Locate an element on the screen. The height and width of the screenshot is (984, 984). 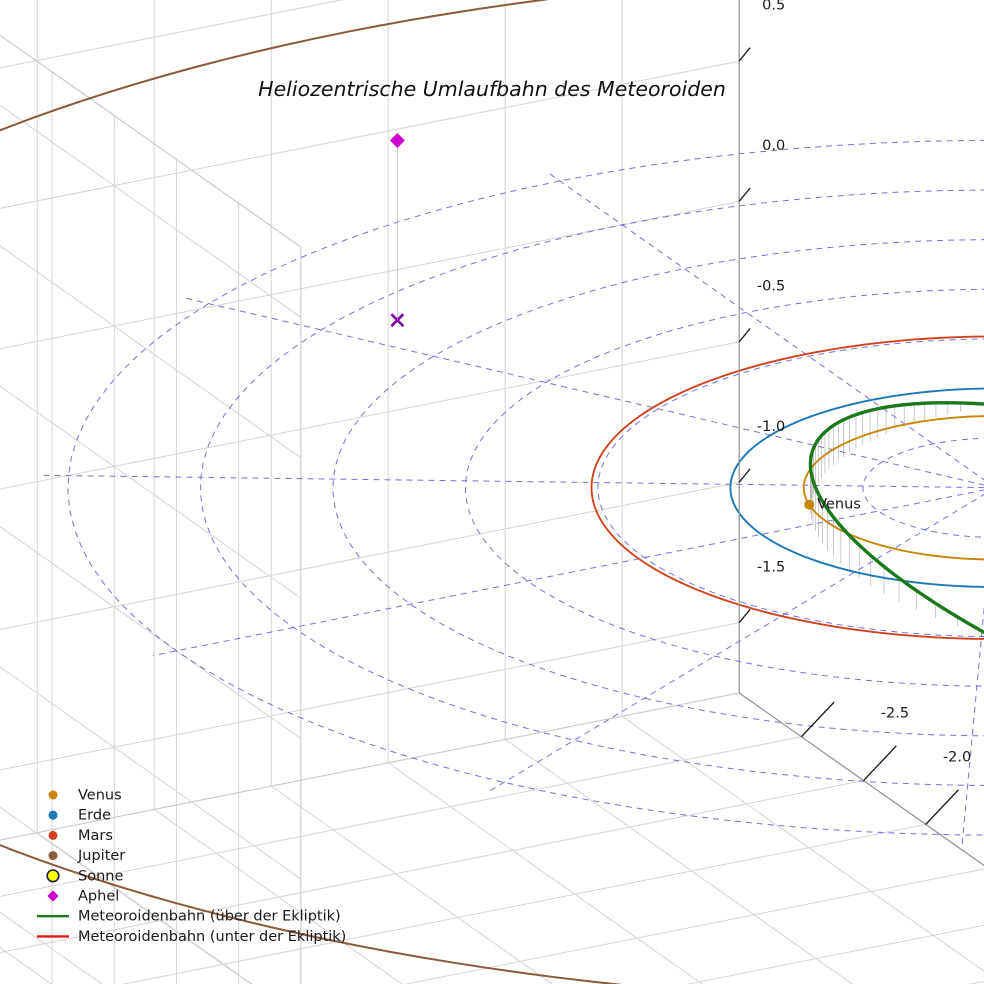
legend-label: Sonne is located at coordinates (100, 876).